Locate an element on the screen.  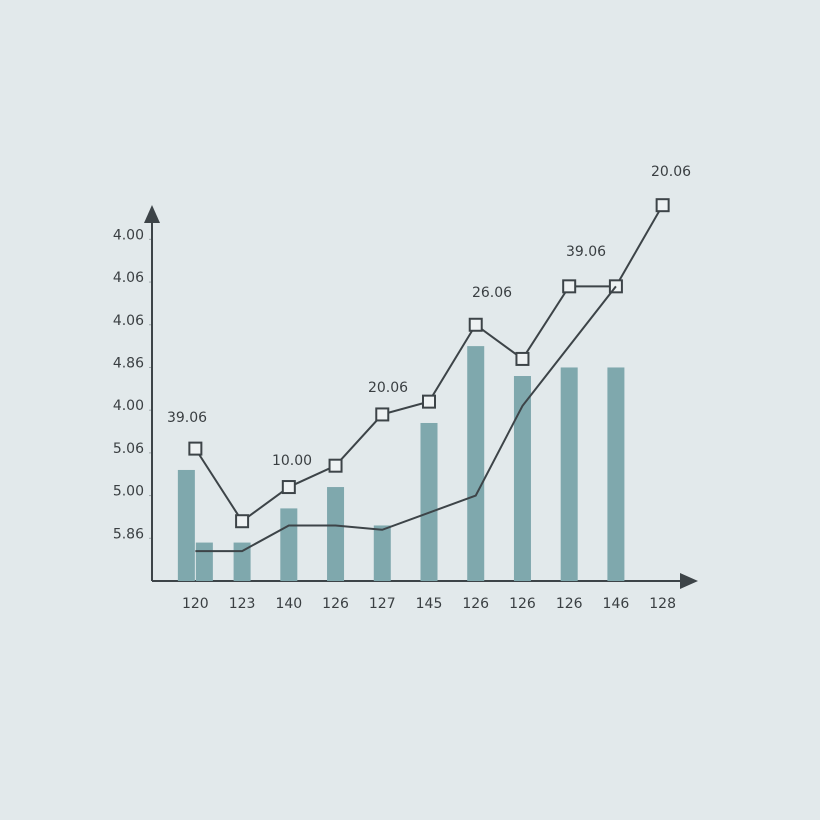
y-tick-label: 4.86 is located at coordinates (128, 363).